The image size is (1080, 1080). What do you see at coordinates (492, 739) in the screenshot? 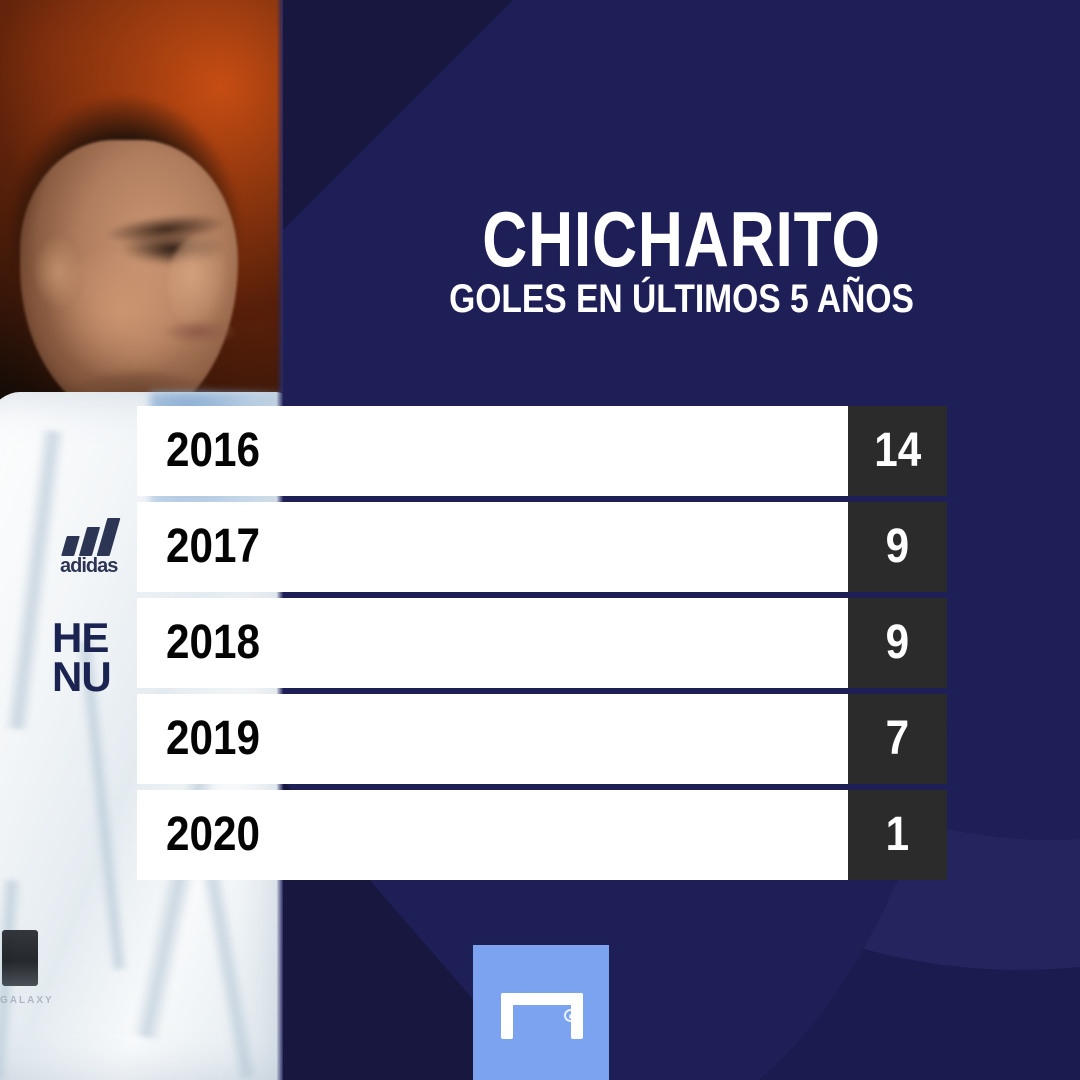
I see `row-year-cell: 2019` at bounding box center [492, 739].